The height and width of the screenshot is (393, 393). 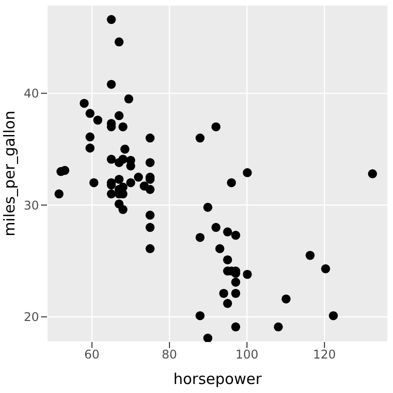 What do you see at coordinates (31, 205) in the screenshot?
I see `y-tick-label: 30` at bounding box center [31, 205].